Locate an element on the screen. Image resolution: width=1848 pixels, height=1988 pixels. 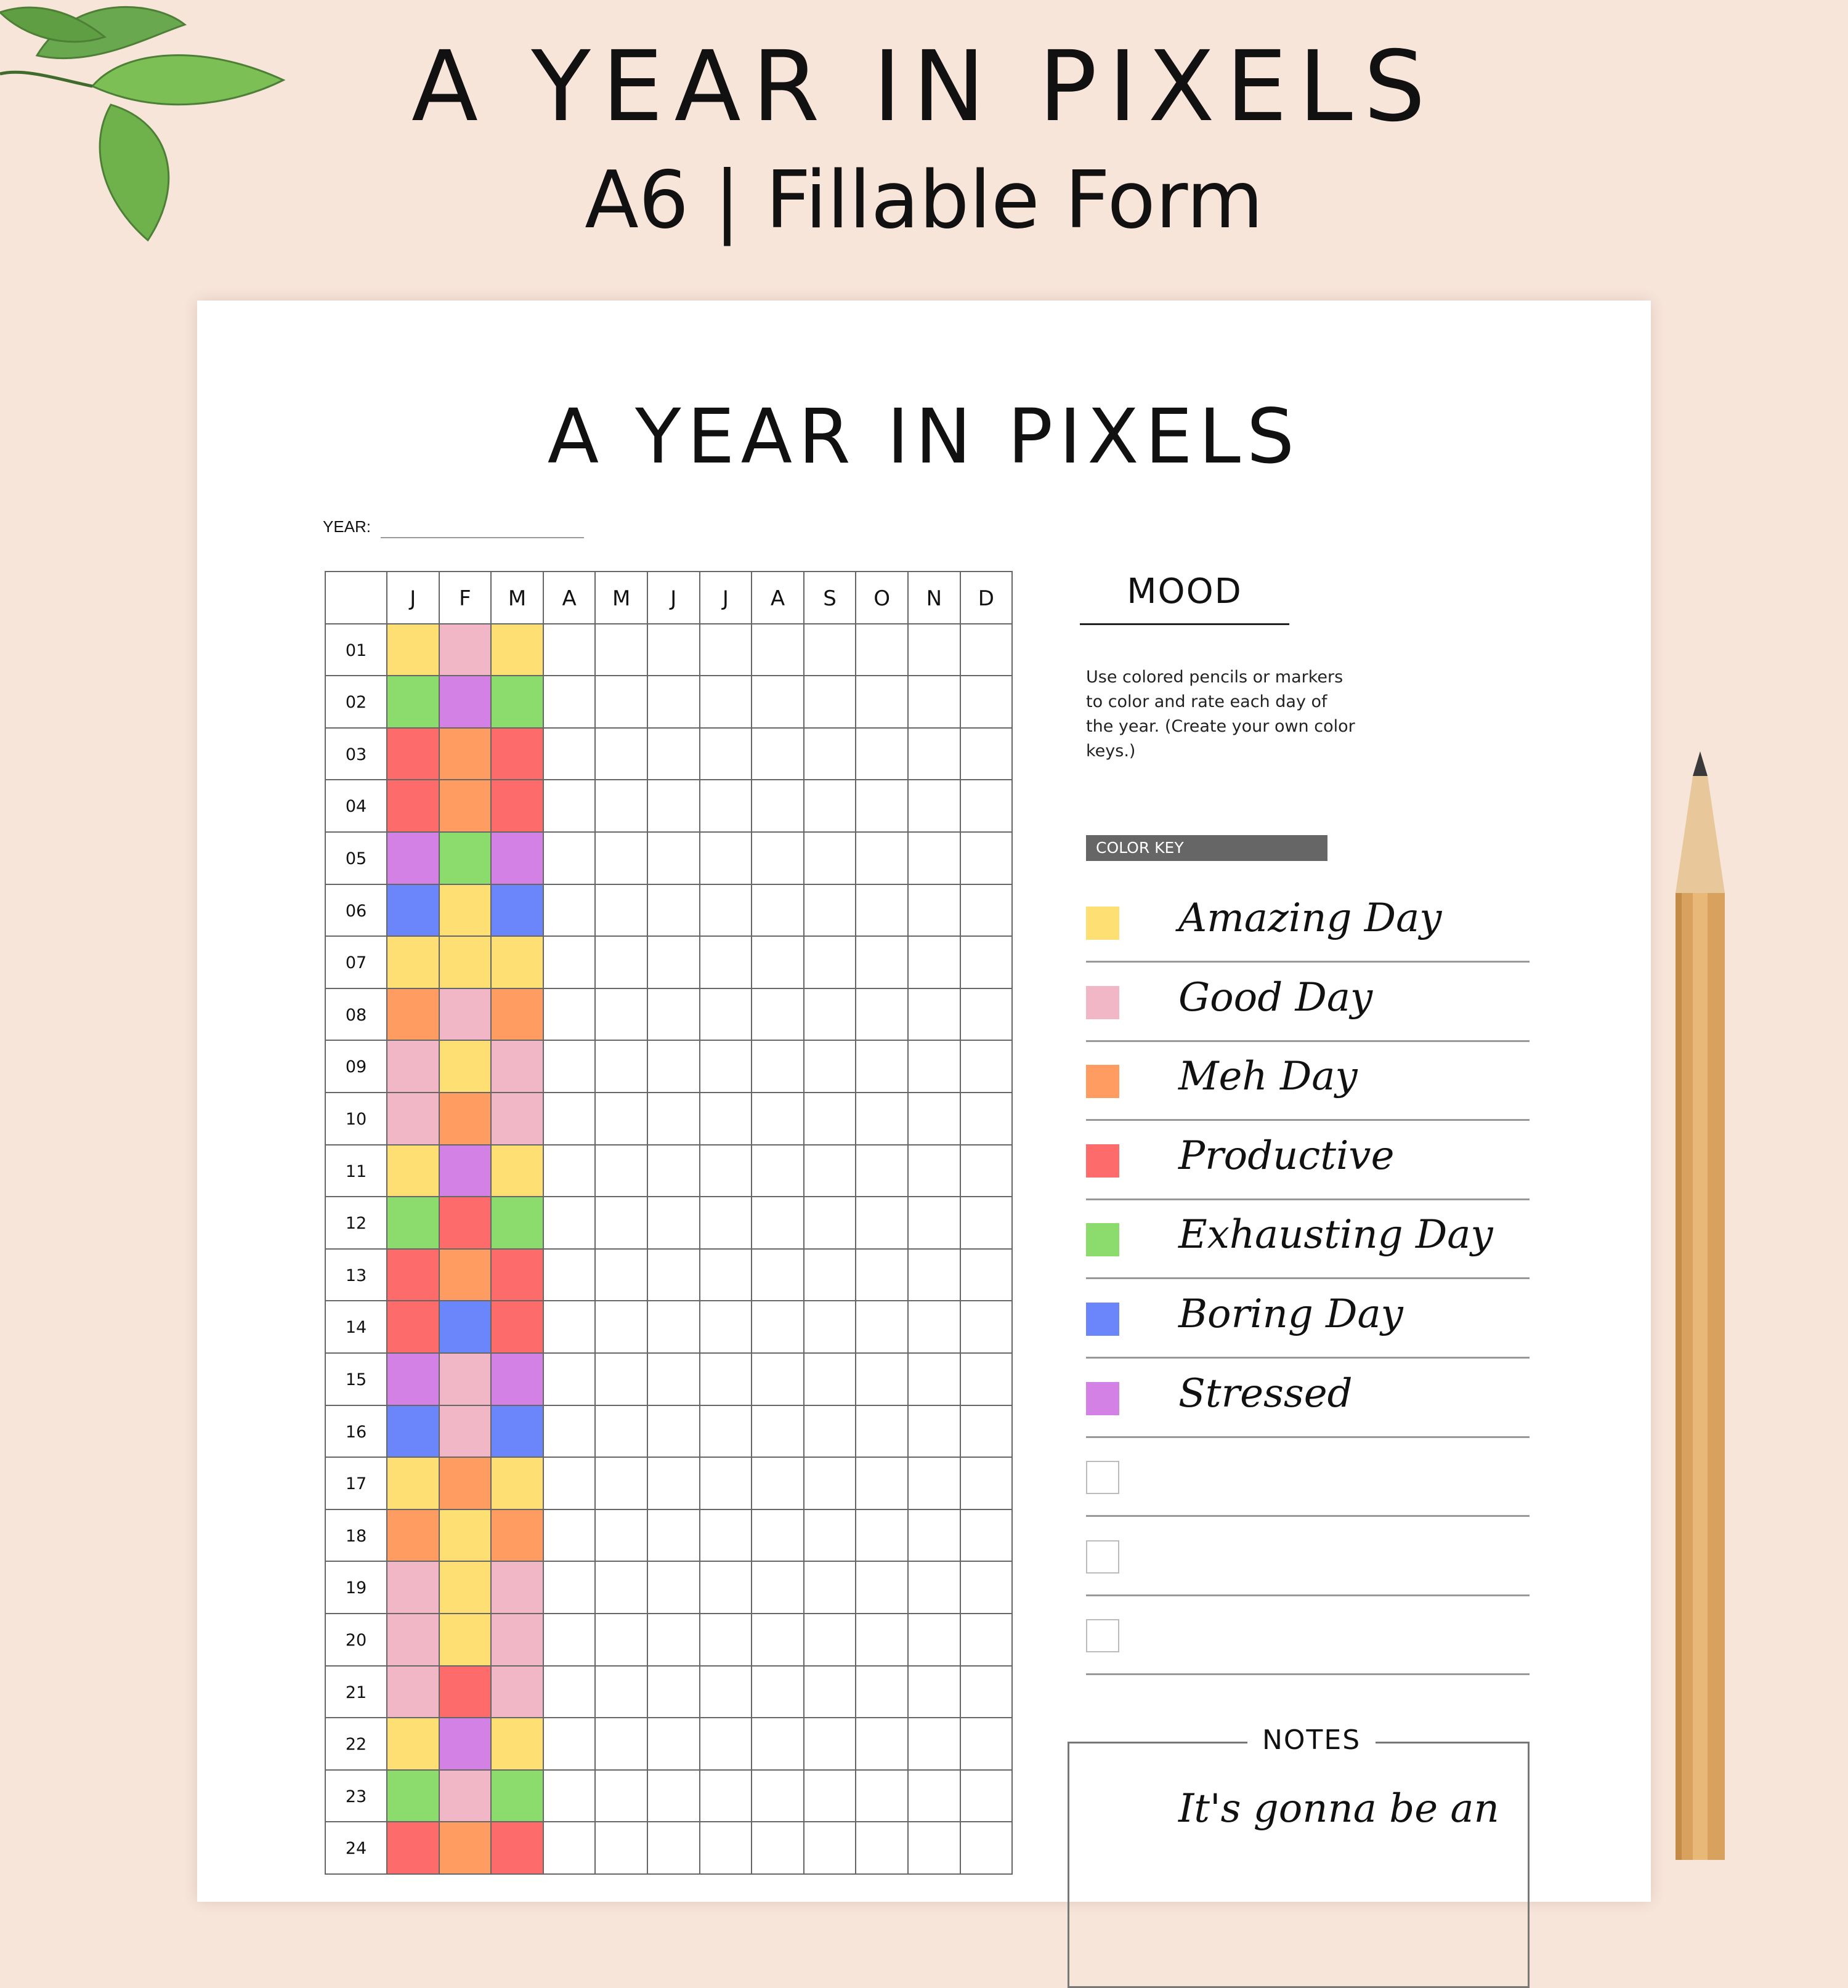
color-key-label: Productive is located at coordinates (1286, 1156).